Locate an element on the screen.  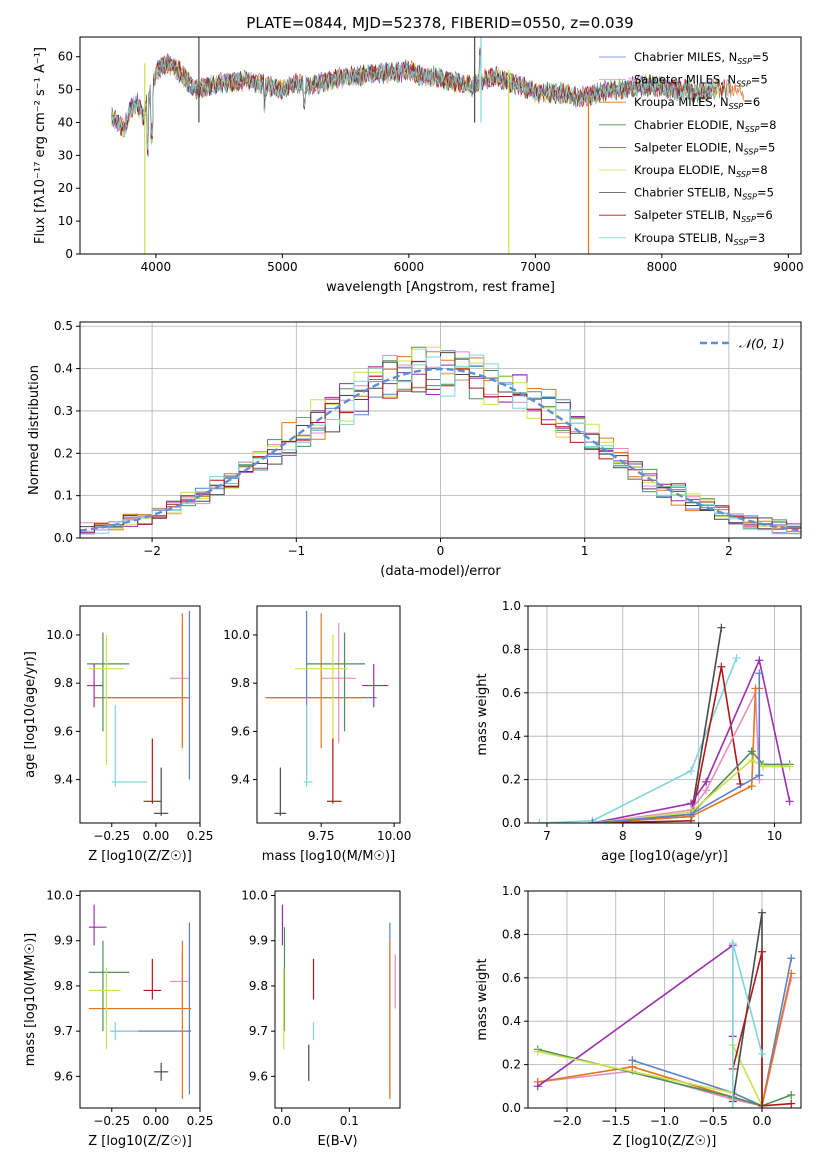
y-axis-label: mass [log10(M/M☉)] is located at coordinates (30, 999).